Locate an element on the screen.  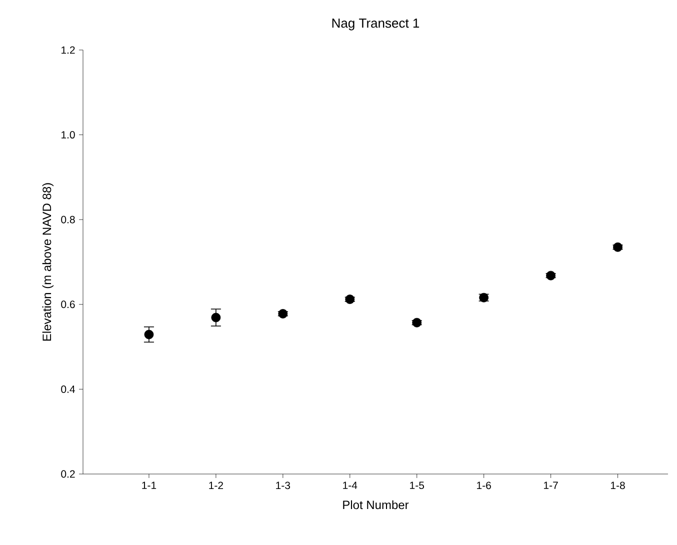
x-tick-label: 1-8 is located at coordinates (617, 486).